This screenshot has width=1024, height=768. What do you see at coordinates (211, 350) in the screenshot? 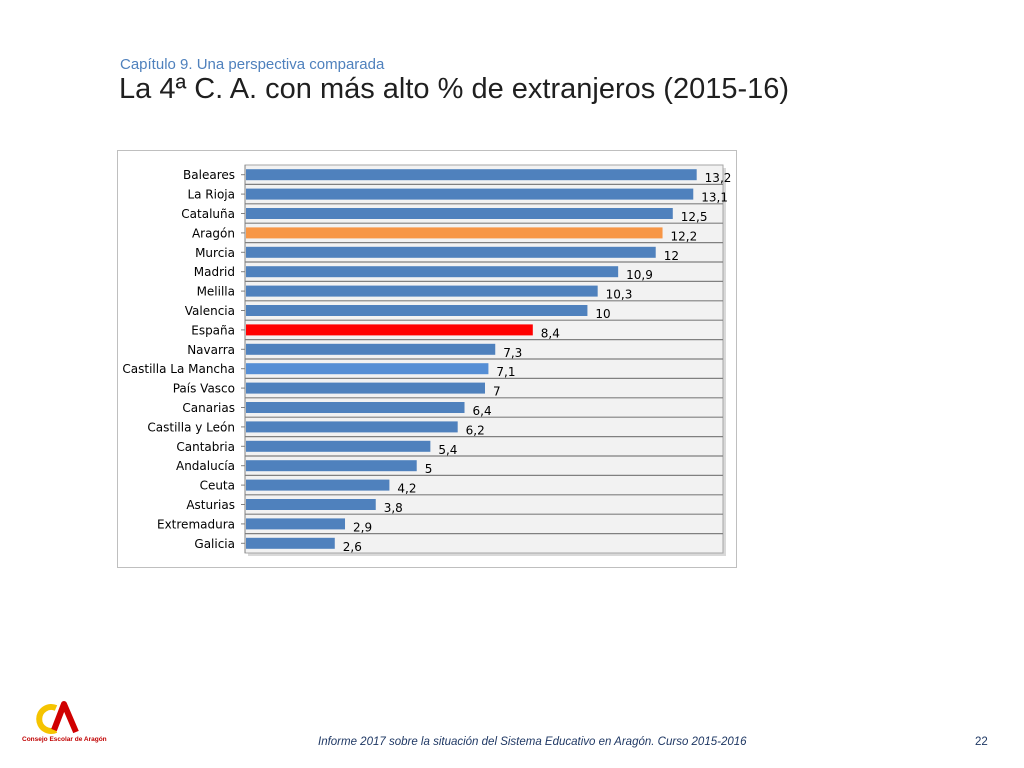
I see `category-label: Navarra` at bounding box center [211, 350].